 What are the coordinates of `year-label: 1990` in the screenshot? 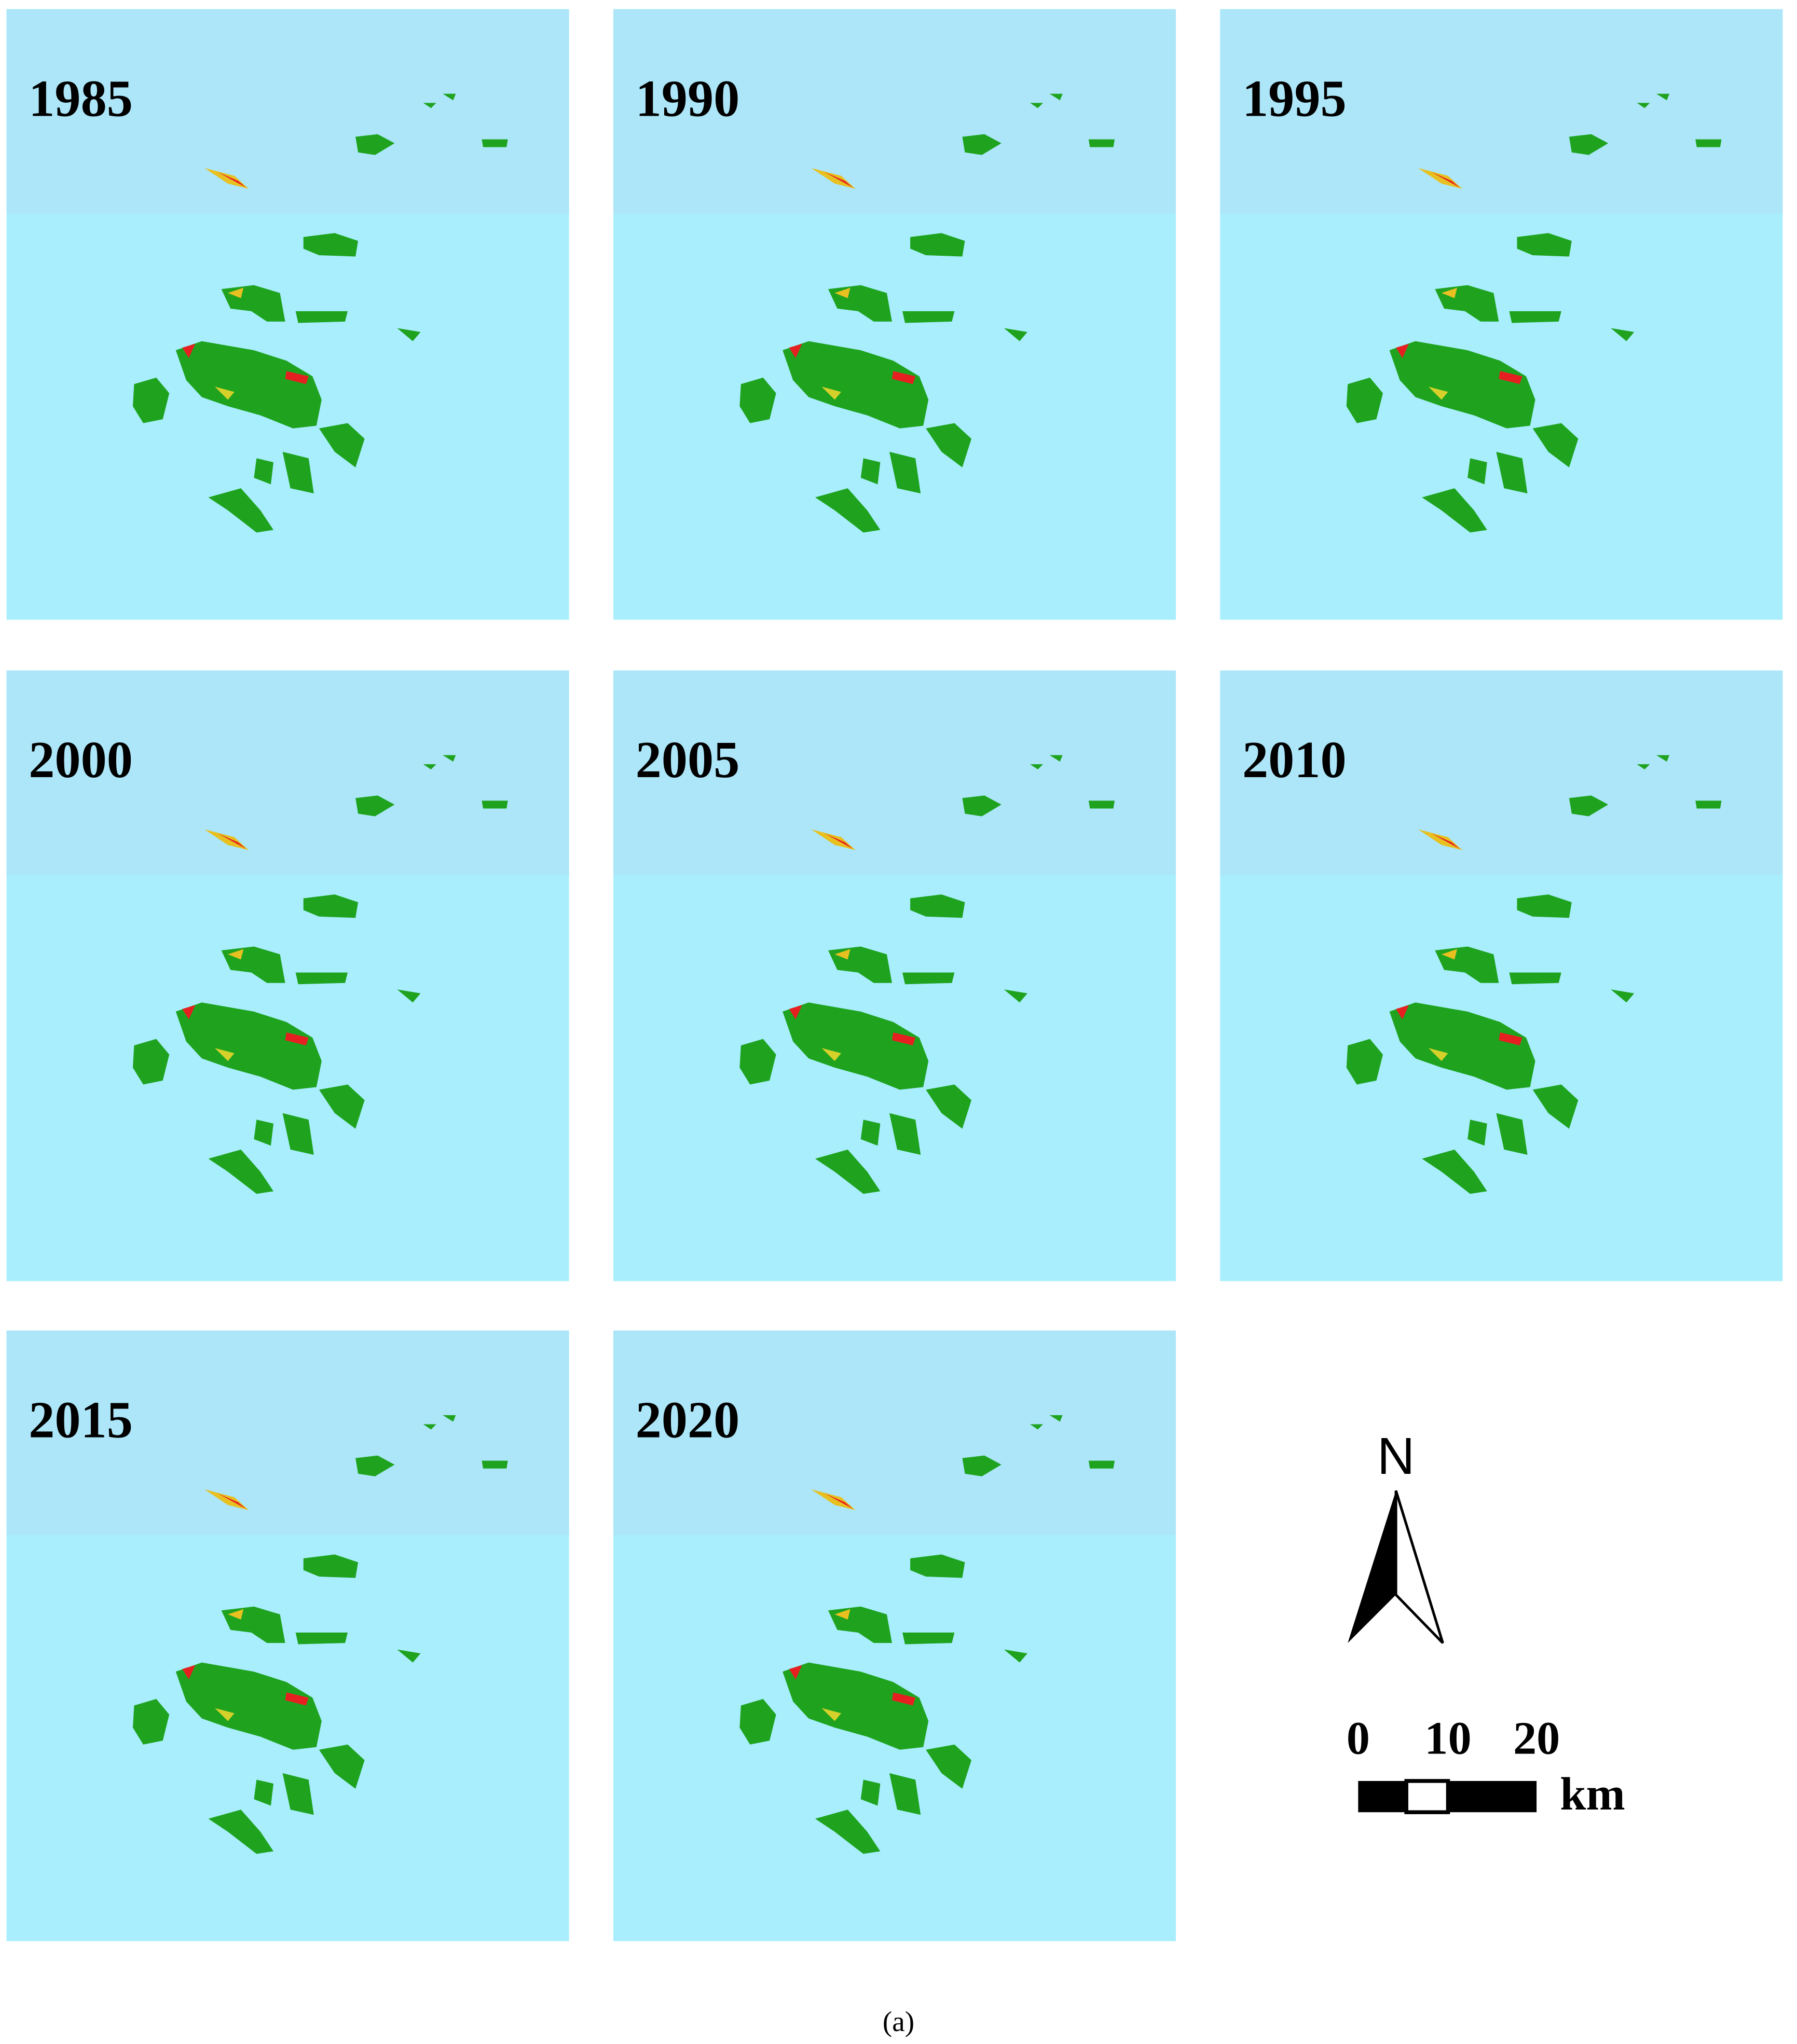 It's located at (688, 98).